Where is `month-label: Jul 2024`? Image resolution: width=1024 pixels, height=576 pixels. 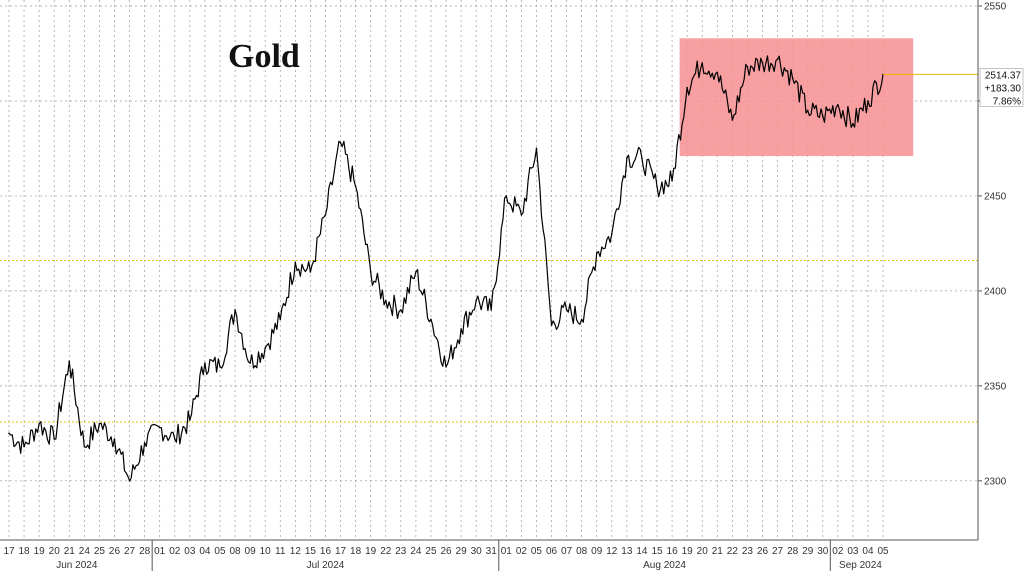
month-label: Jul 2024 is located at coordinates (326, 565).